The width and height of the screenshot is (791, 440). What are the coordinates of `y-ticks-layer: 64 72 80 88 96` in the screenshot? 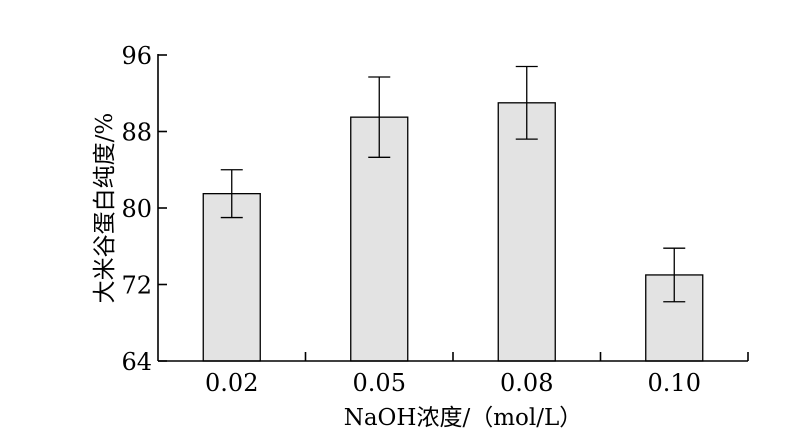 It's located at (144, 209).